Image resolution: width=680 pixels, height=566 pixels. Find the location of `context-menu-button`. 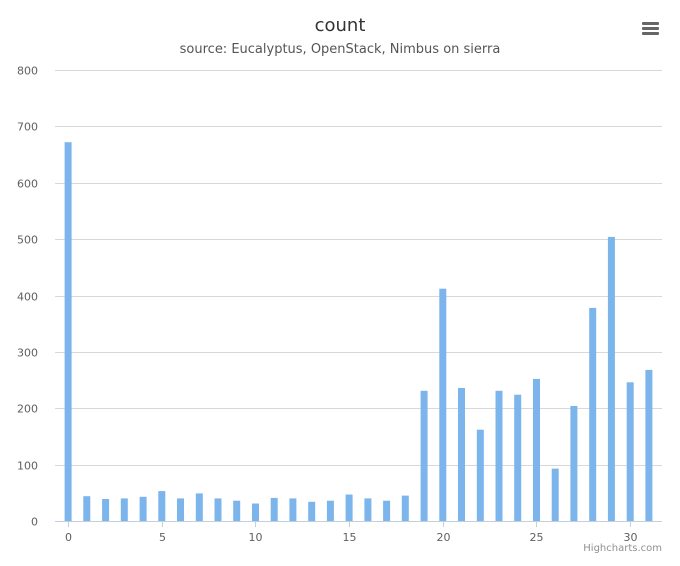

context-menu-button is located at coordinates (650, 29).